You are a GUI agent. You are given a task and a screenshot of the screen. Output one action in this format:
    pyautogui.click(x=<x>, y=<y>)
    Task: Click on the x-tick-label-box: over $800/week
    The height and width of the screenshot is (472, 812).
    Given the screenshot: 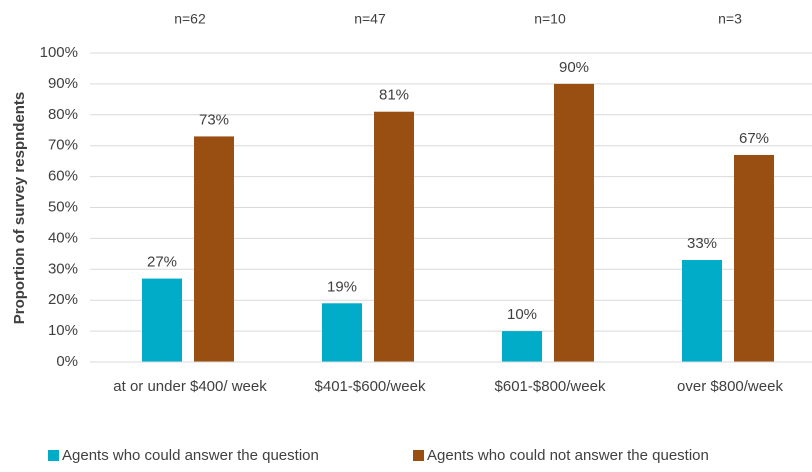 What is the action you would take?
    pyautogui.click(x=730, y=386)
    